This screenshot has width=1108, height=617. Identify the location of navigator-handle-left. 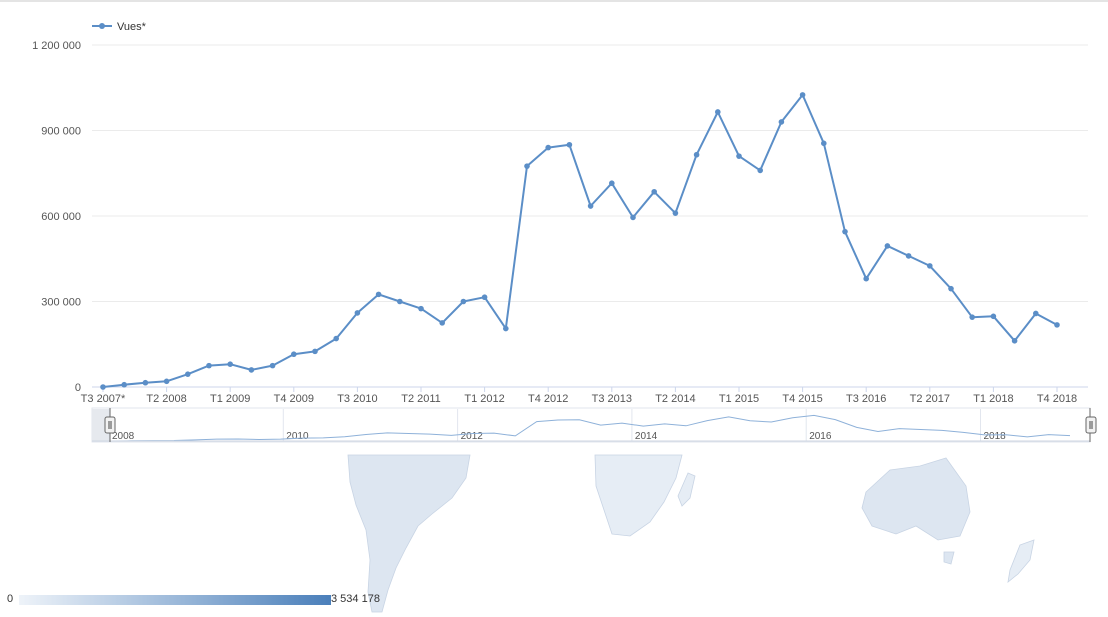
(110, 425).